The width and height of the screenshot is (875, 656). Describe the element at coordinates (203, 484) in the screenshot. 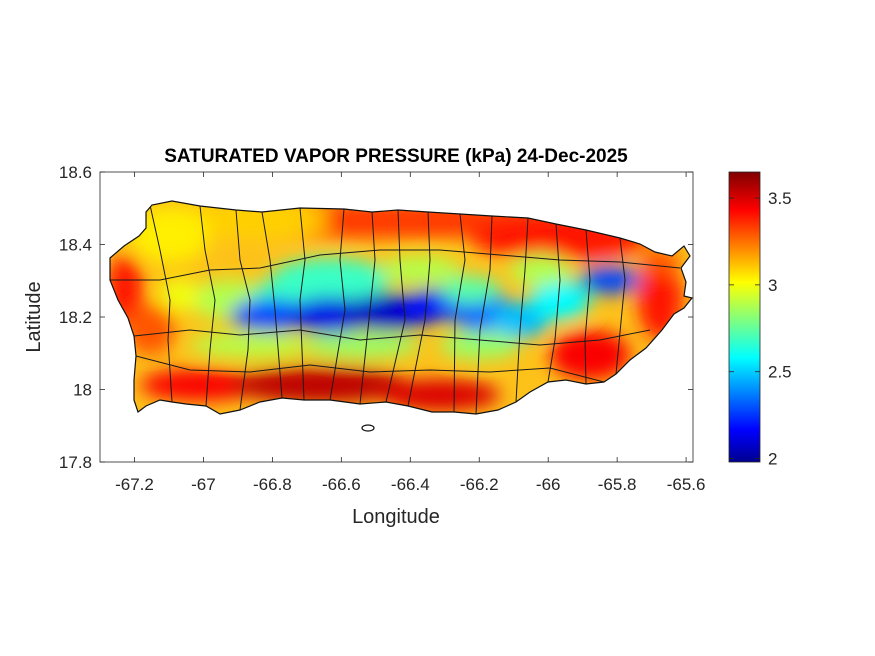

I see `x-tick-label: -67` at that location.